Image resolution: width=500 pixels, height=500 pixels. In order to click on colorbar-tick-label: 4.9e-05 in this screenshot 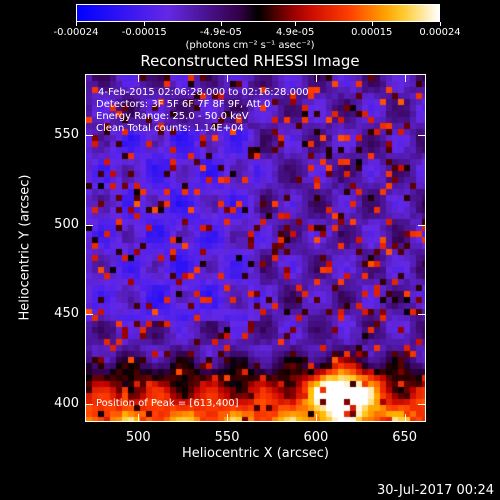, I will do `click(295, 32)`.